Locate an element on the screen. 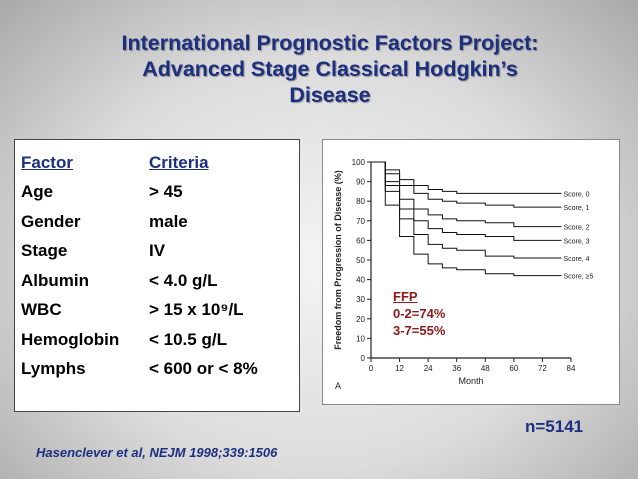  table-row: Gender male is located at coordinates (139, 222).